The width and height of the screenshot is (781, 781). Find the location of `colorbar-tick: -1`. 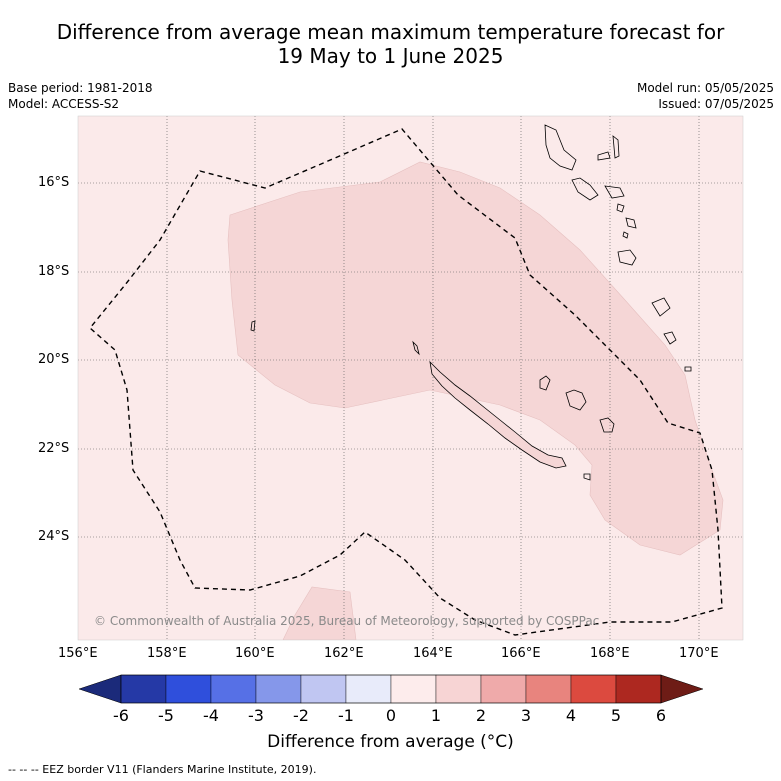

colorbar-tick: -1 is located at coordinates (346, 715).